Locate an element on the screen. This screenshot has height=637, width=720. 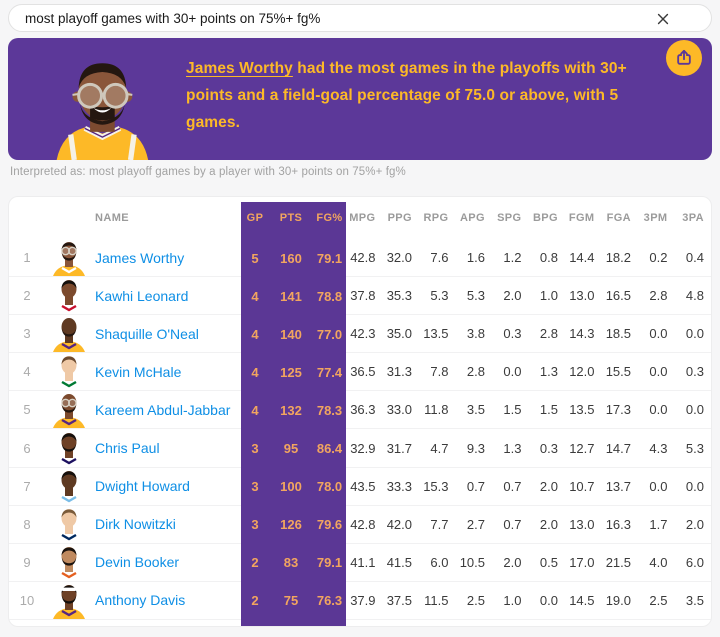
stat-cell-fgm: 17.0 is located at coordinates (583, 563).